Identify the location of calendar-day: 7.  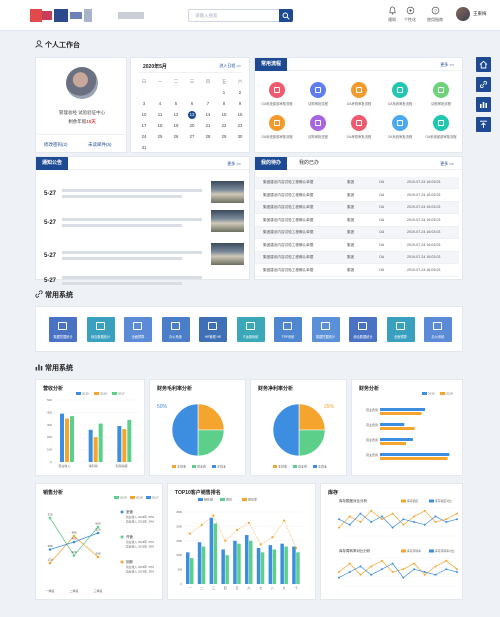
(208, 103).